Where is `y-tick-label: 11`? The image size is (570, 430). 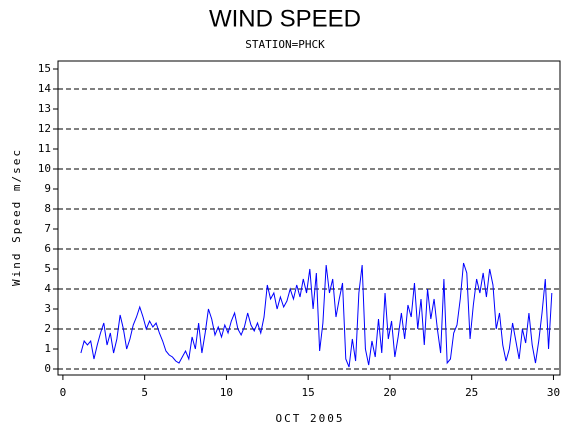 y-tick-label: 11 is located at coordinates (44, 148).